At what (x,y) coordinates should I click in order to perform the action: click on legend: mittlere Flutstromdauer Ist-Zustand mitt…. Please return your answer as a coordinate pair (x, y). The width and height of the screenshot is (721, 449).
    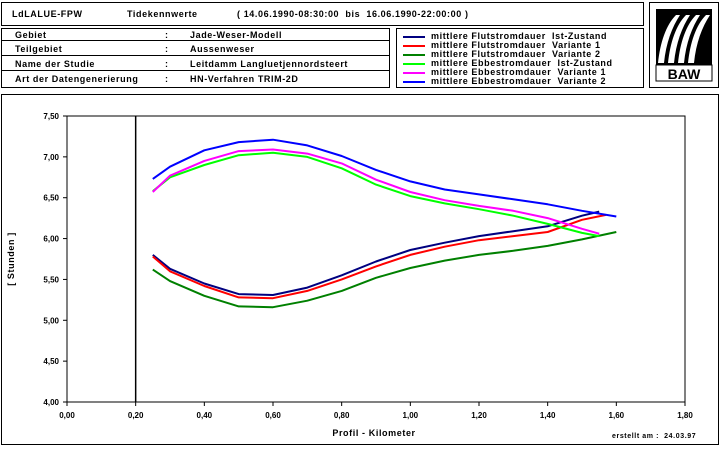
    Looking at the image, I should click on (520, 58).